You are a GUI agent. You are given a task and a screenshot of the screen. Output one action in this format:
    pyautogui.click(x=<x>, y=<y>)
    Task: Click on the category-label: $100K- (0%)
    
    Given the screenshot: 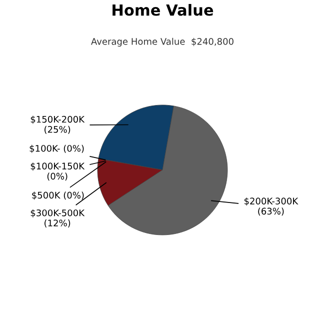 What is the action you would take?
    pyautogui.click(x=57, y=148)
    